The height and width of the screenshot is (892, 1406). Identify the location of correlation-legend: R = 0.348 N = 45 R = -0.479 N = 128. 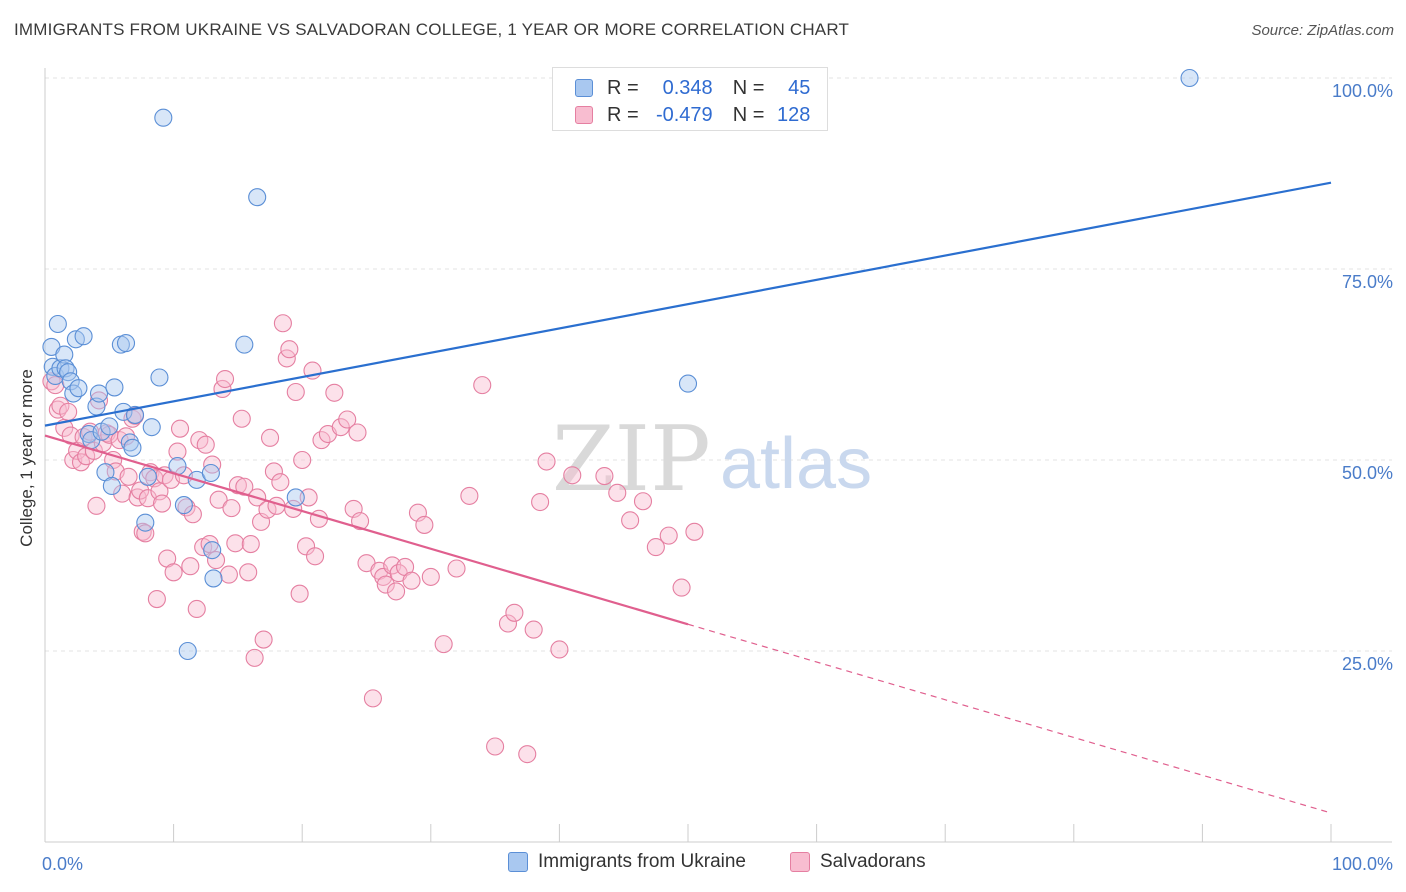
(690, 99).